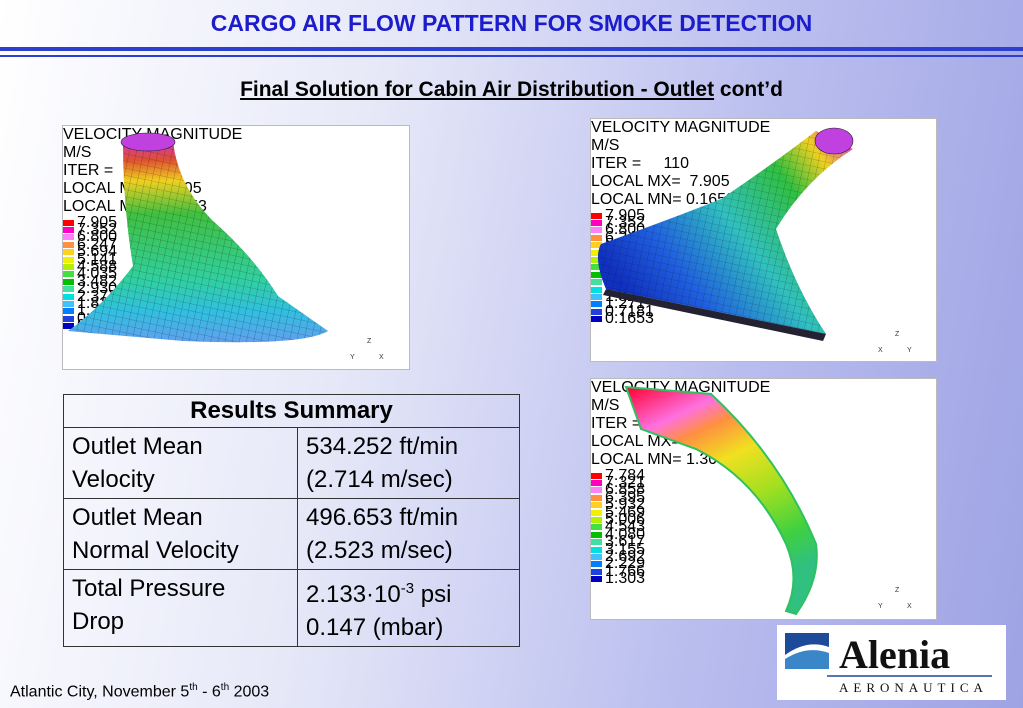 The width and height of the screenshot is (1023, 708). Describe the element at coordinates (97, 259) in the screenshot. I see `legend-label: 5.141` at that location.